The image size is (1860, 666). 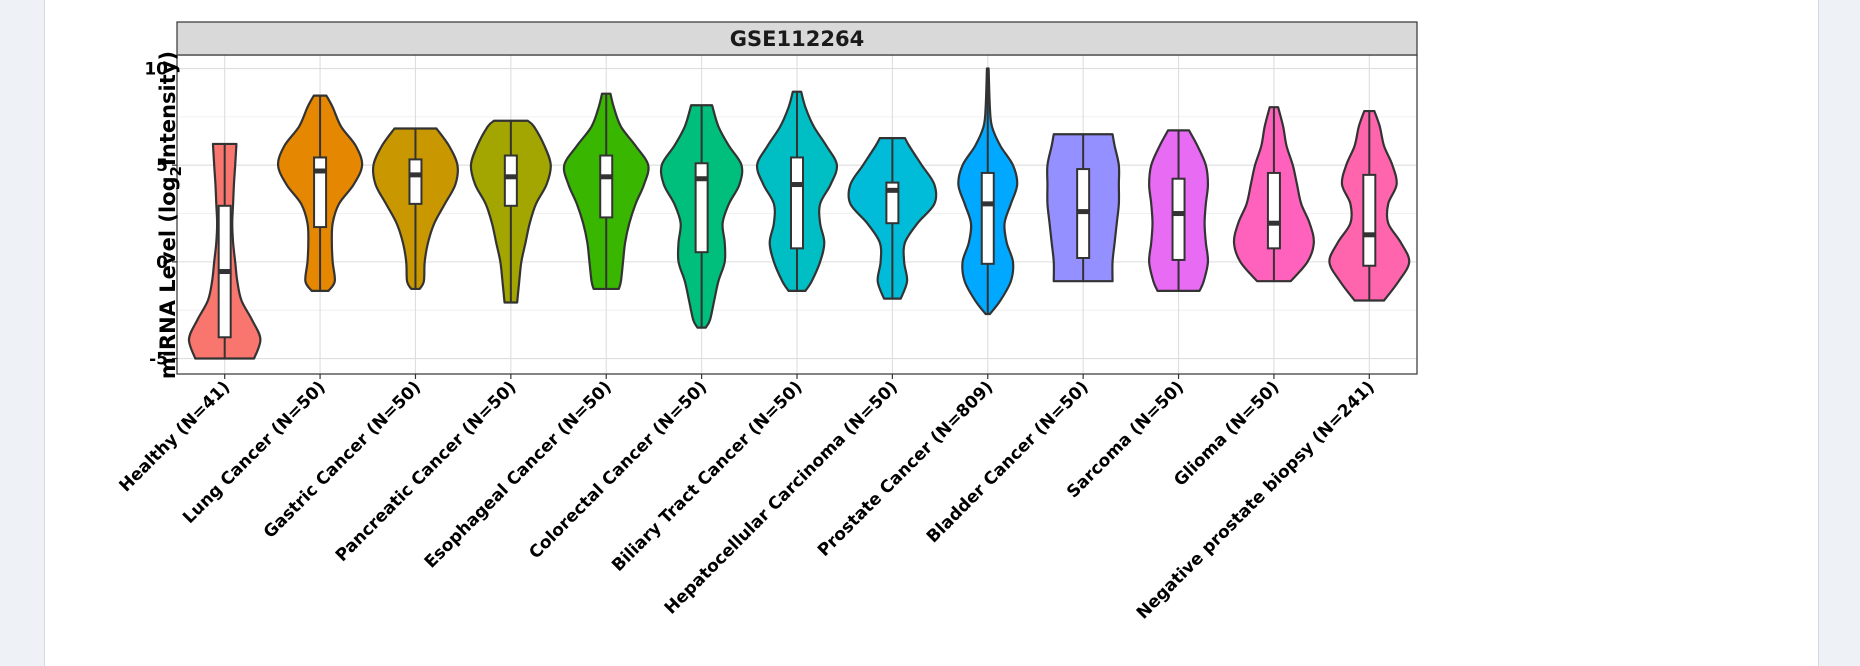 I want to click on y-axis-title: miRNA Level (log2Intensity), so click(x=170, y=215).